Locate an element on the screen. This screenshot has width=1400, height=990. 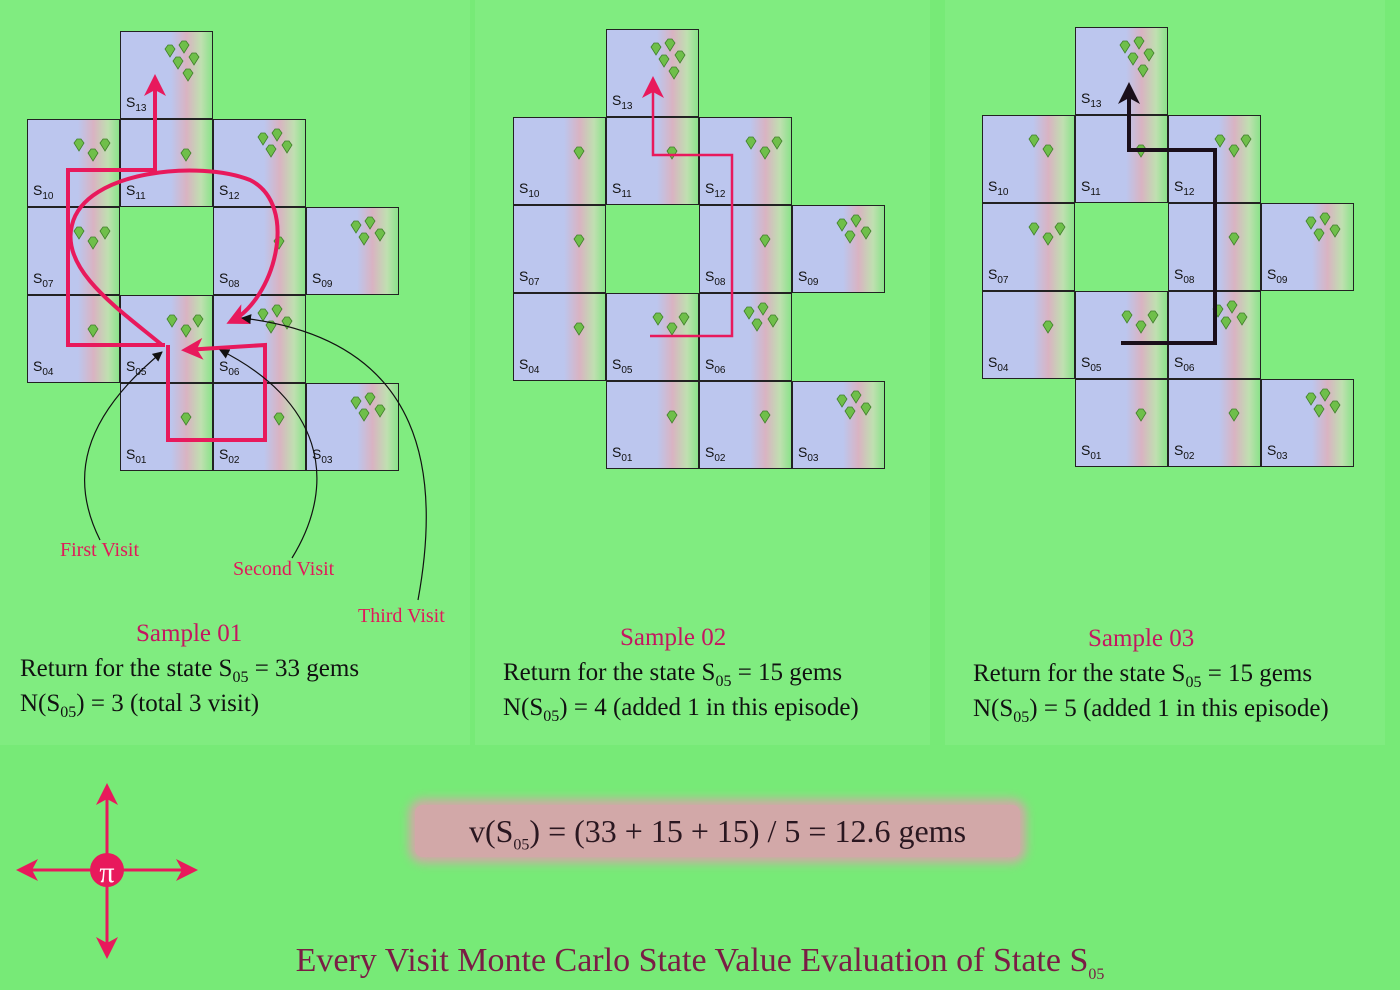
visit-count-line: N(S05) = 5 (added 1 in this episode) is located at coordinates (1151, 710).